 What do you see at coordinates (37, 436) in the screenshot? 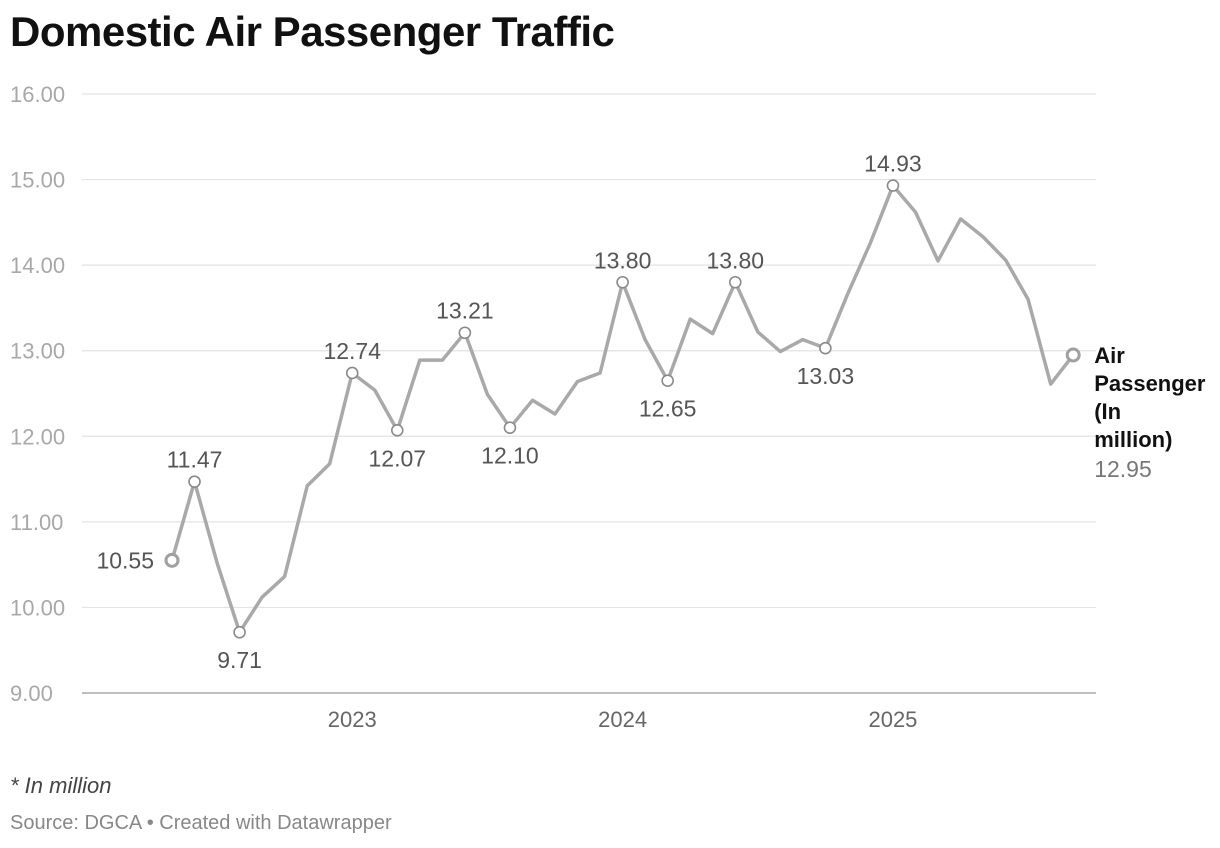
I see `y-tick-label: 12.00` at bounding box center [37, 436].